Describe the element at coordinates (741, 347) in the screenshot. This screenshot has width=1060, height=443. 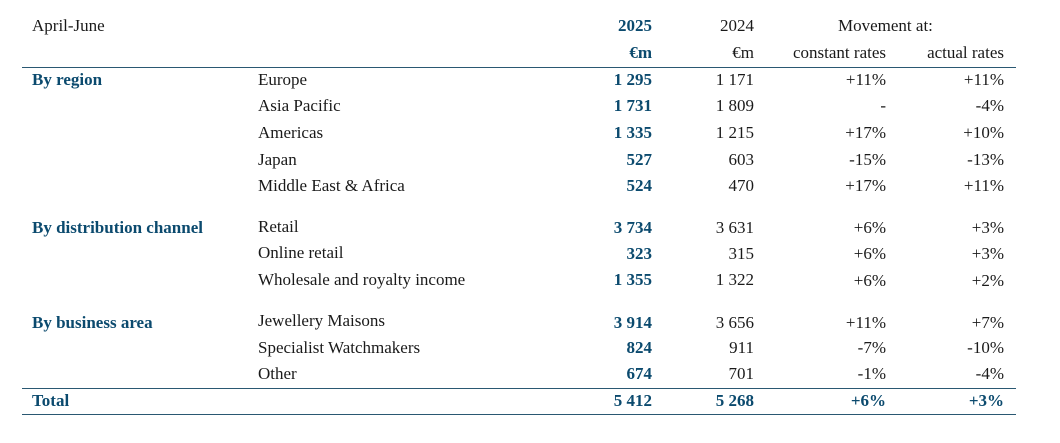
I see `value-2024: 911` at that location.